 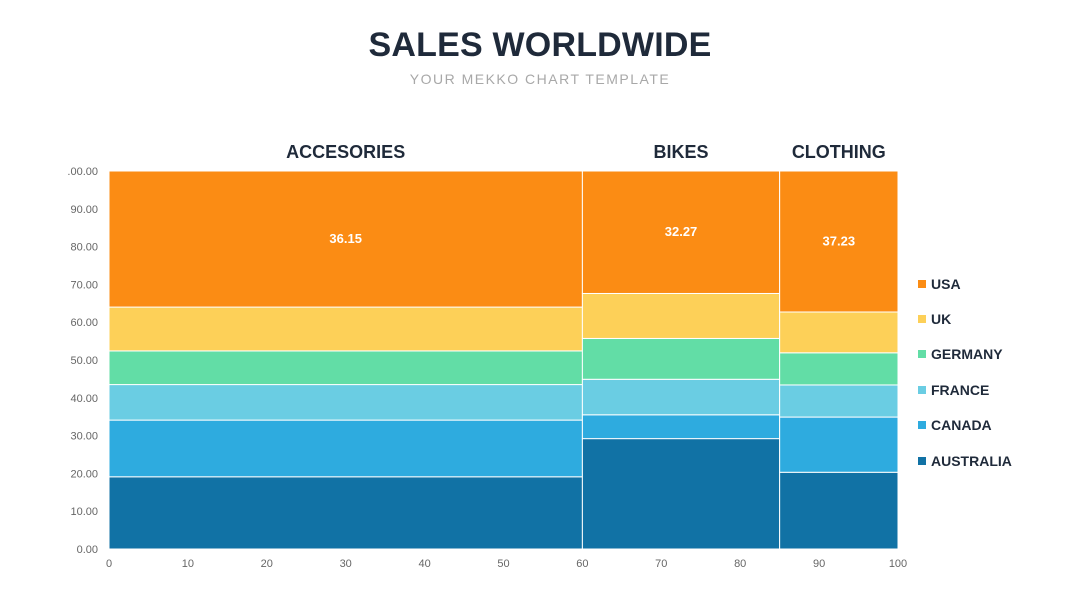 What do you see at coordinates (839, 369) in the screenshot?
I see `segment-germany-clothing` at bounding box center [839, 369].